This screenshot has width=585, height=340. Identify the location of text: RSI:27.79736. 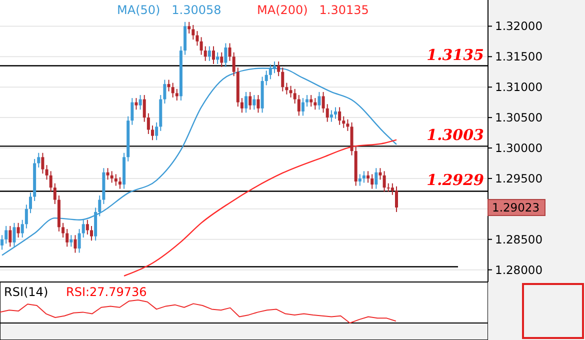
(106, 292).